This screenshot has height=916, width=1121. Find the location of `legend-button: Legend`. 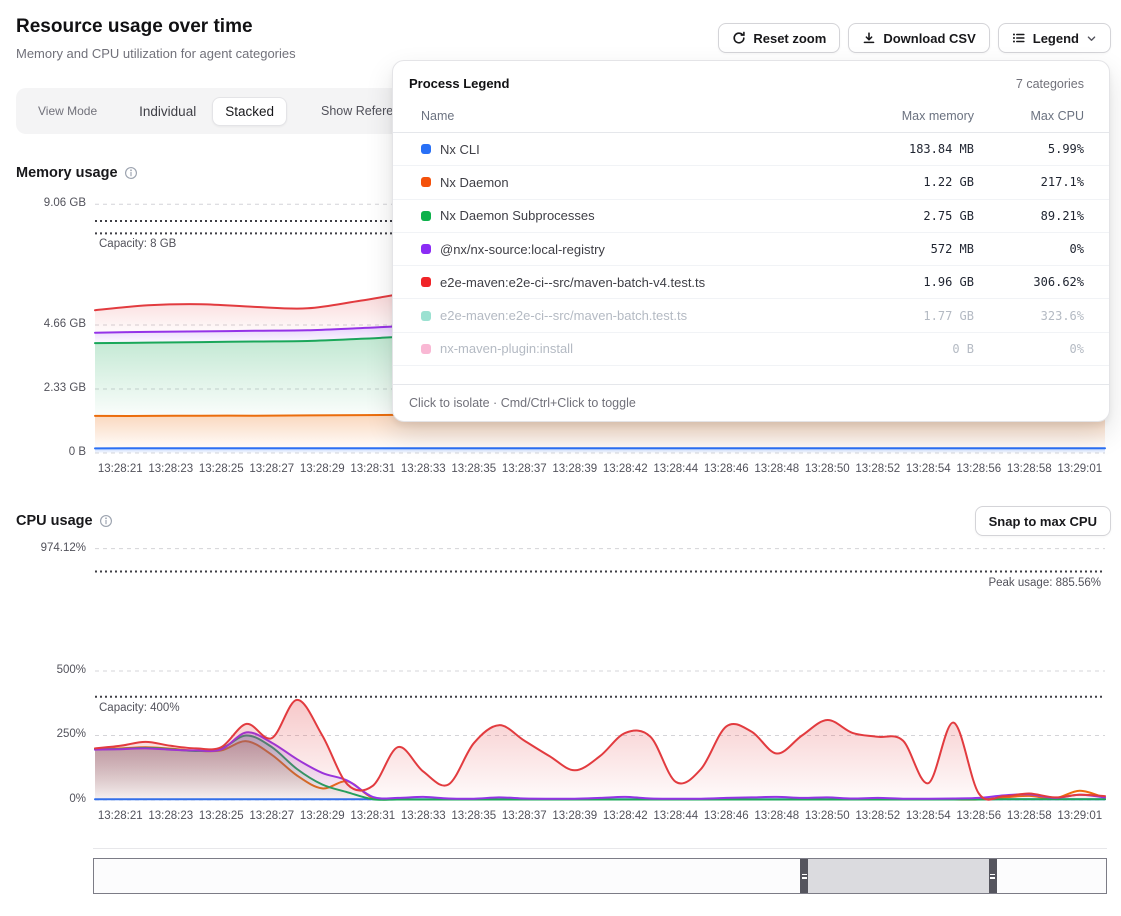

legend-button: Legend is located at coordinates (1054, 38).